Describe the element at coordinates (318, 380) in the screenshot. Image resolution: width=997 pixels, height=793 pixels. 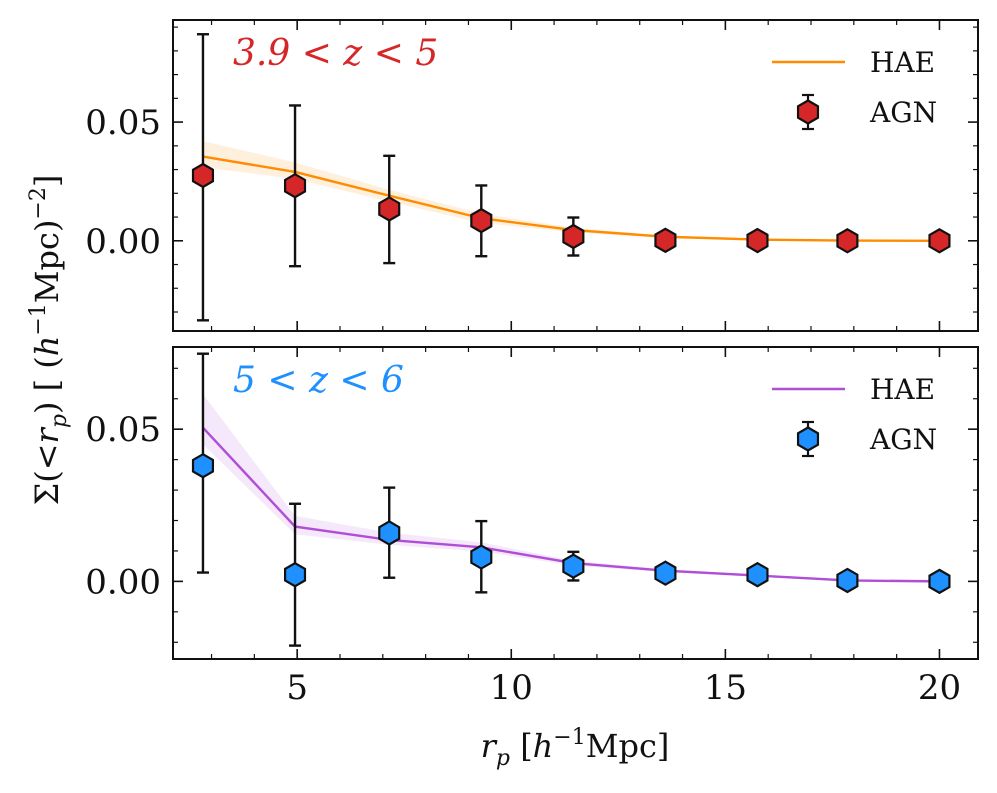
I see `bottom-z-range-label: 5 < z < 6` at that location.